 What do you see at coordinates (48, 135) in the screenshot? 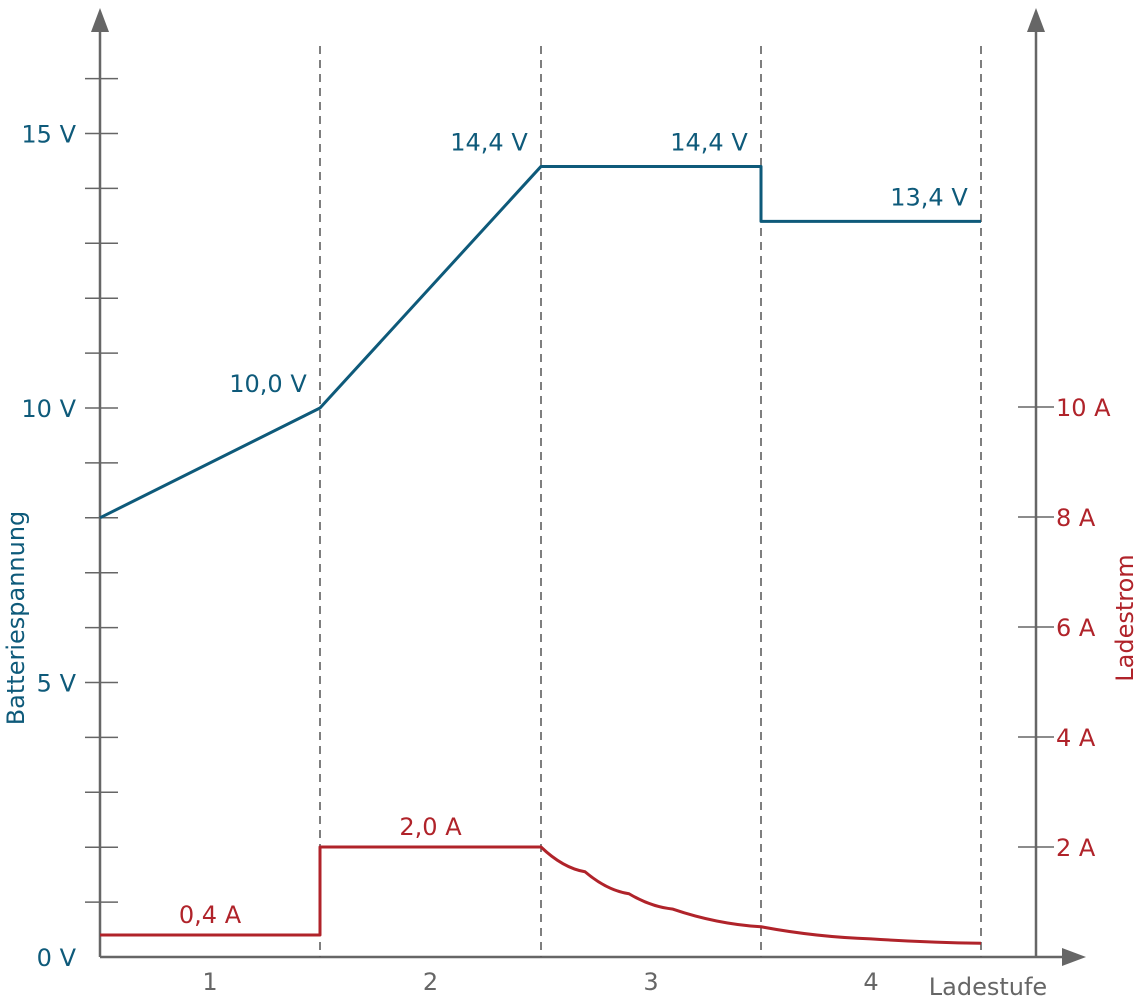
I see `y-left-tick-label: 15 V` at bounding box center [48, 135].